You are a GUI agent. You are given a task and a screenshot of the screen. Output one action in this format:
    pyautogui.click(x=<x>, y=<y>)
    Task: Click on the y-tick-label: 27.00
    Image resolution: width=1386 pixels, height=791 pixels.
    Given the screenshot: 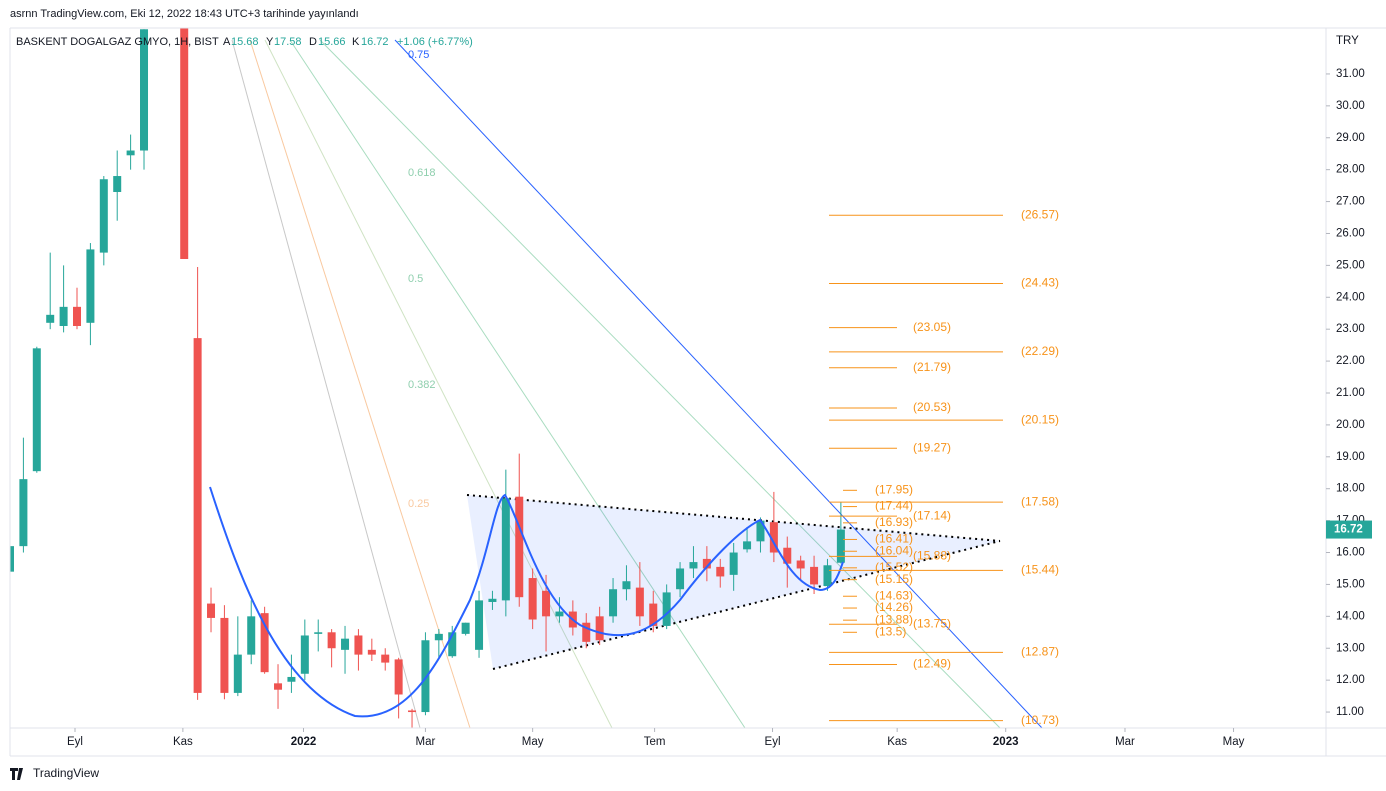 What is the action you would take?
    pyautogui.click(x=1350, y=202)
    